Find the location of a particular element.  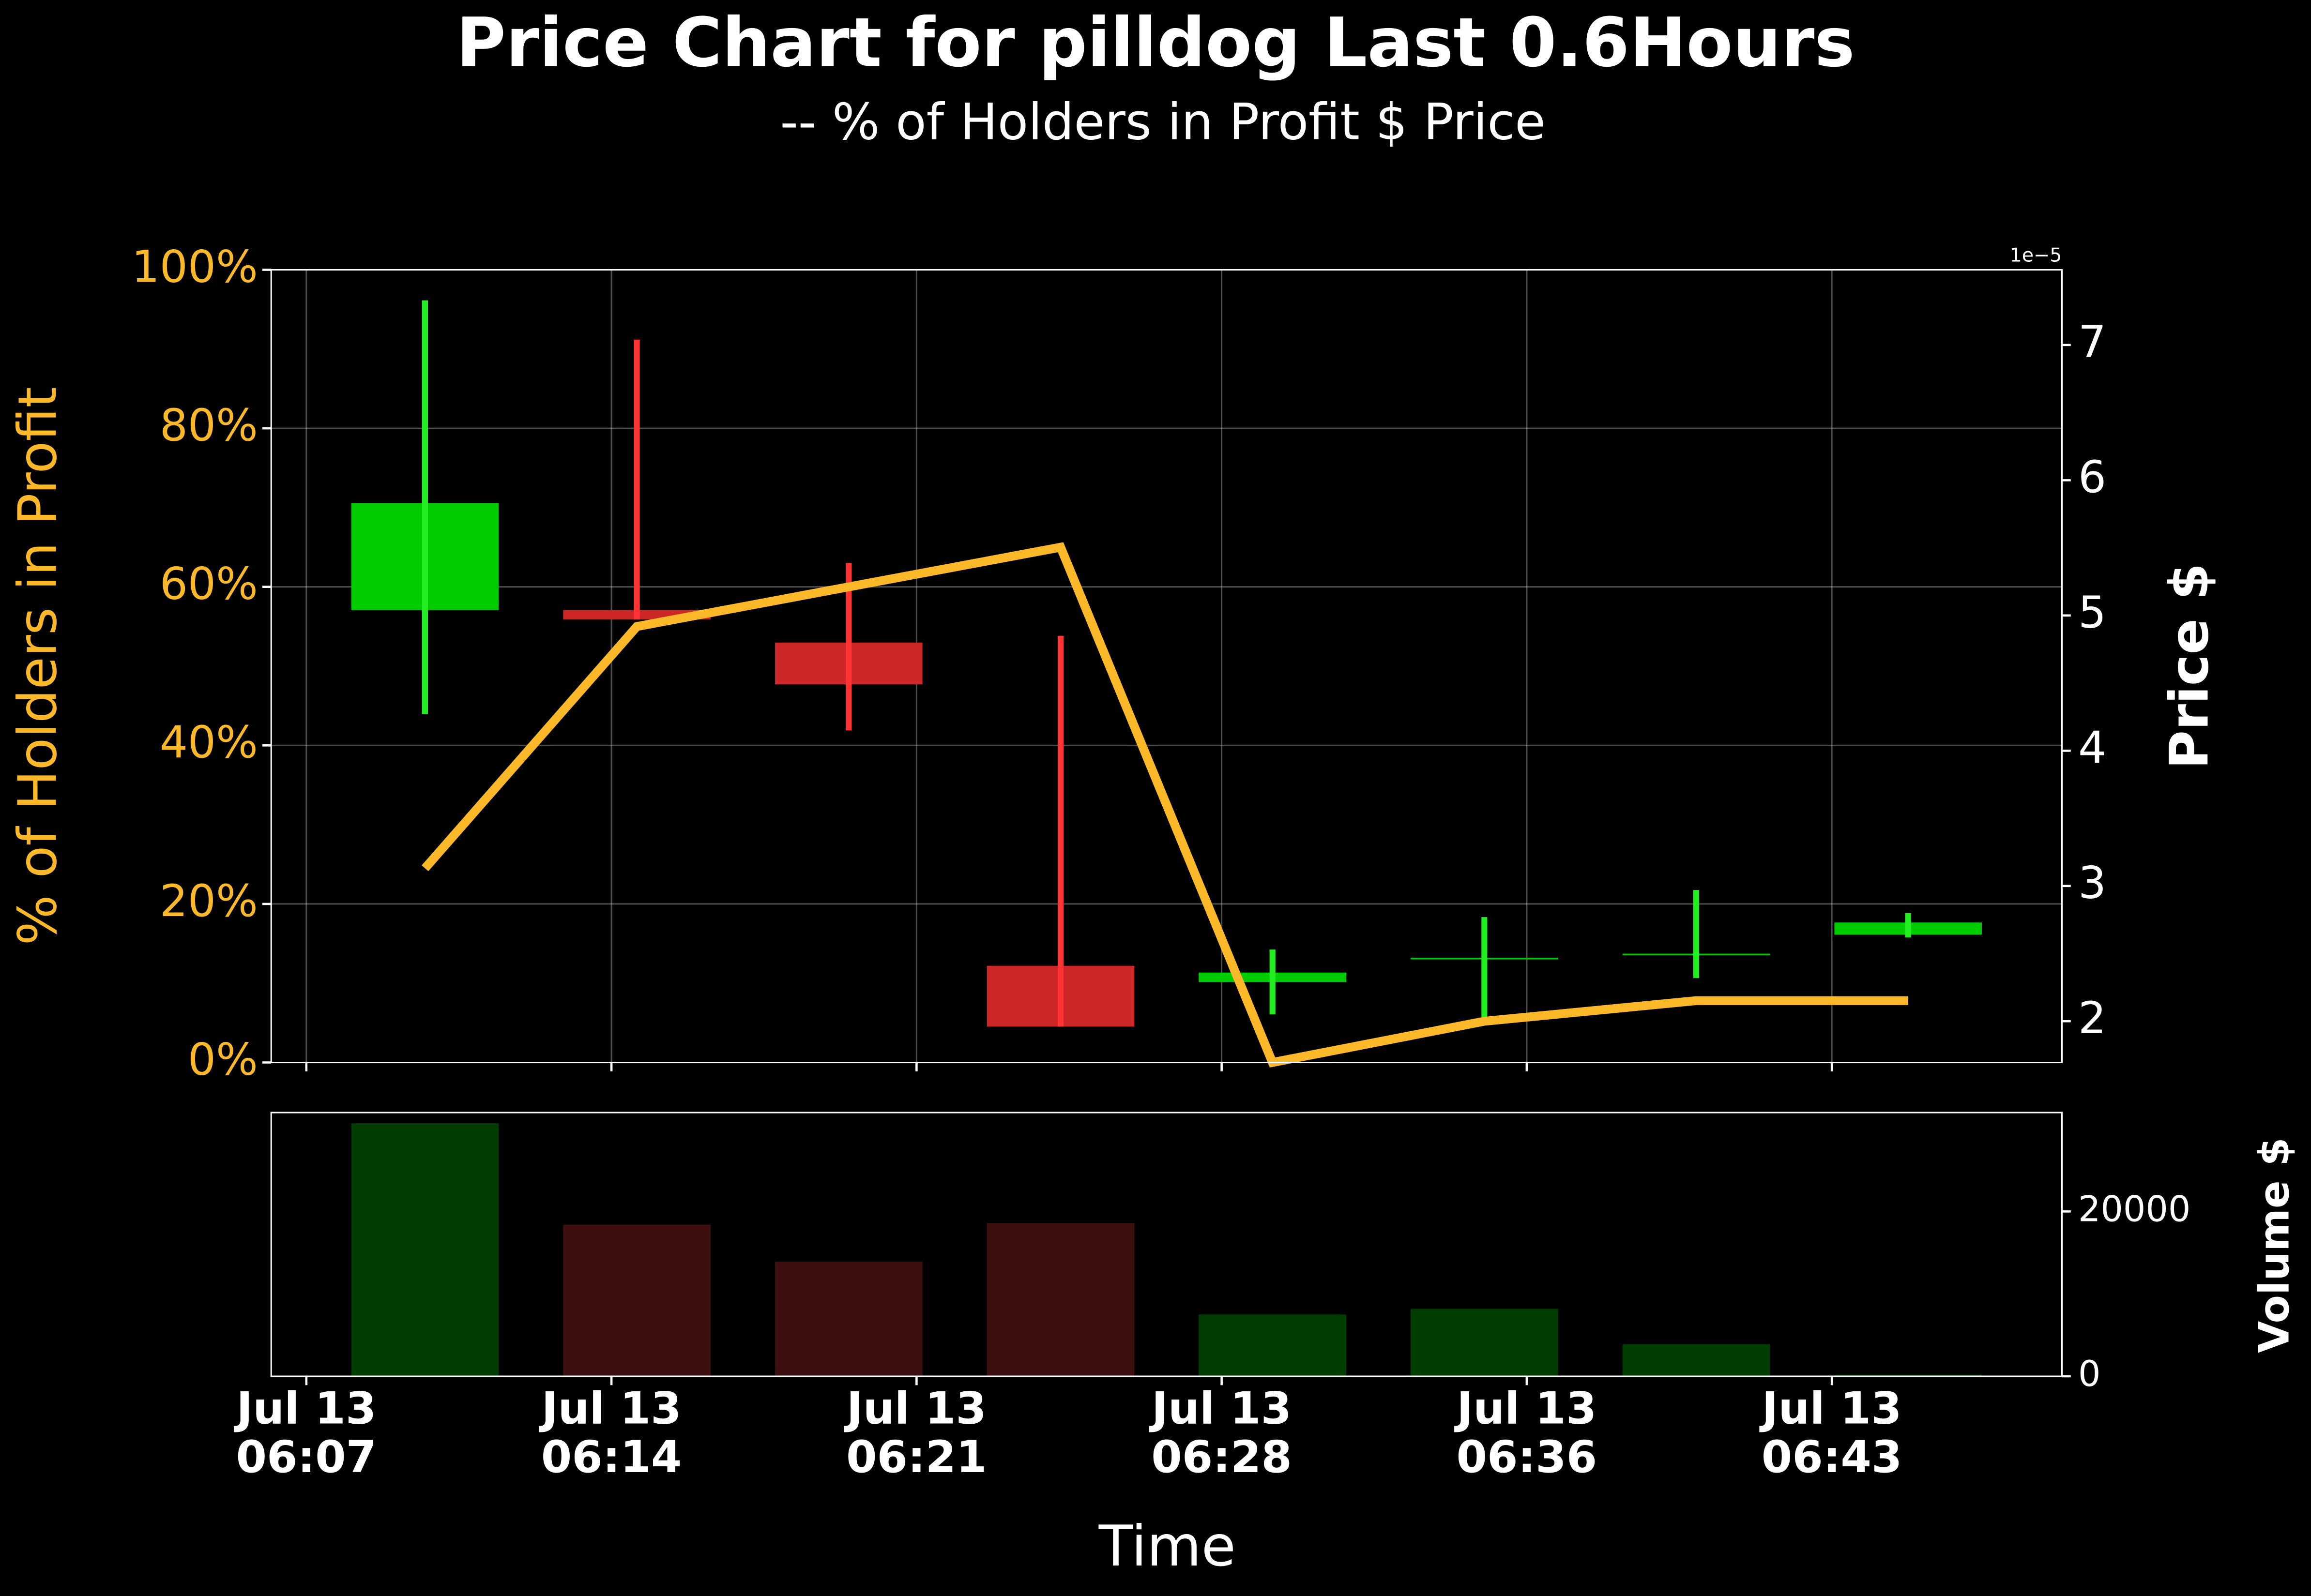

y-tick-label: 0% is located at coordinates (223, 1059).